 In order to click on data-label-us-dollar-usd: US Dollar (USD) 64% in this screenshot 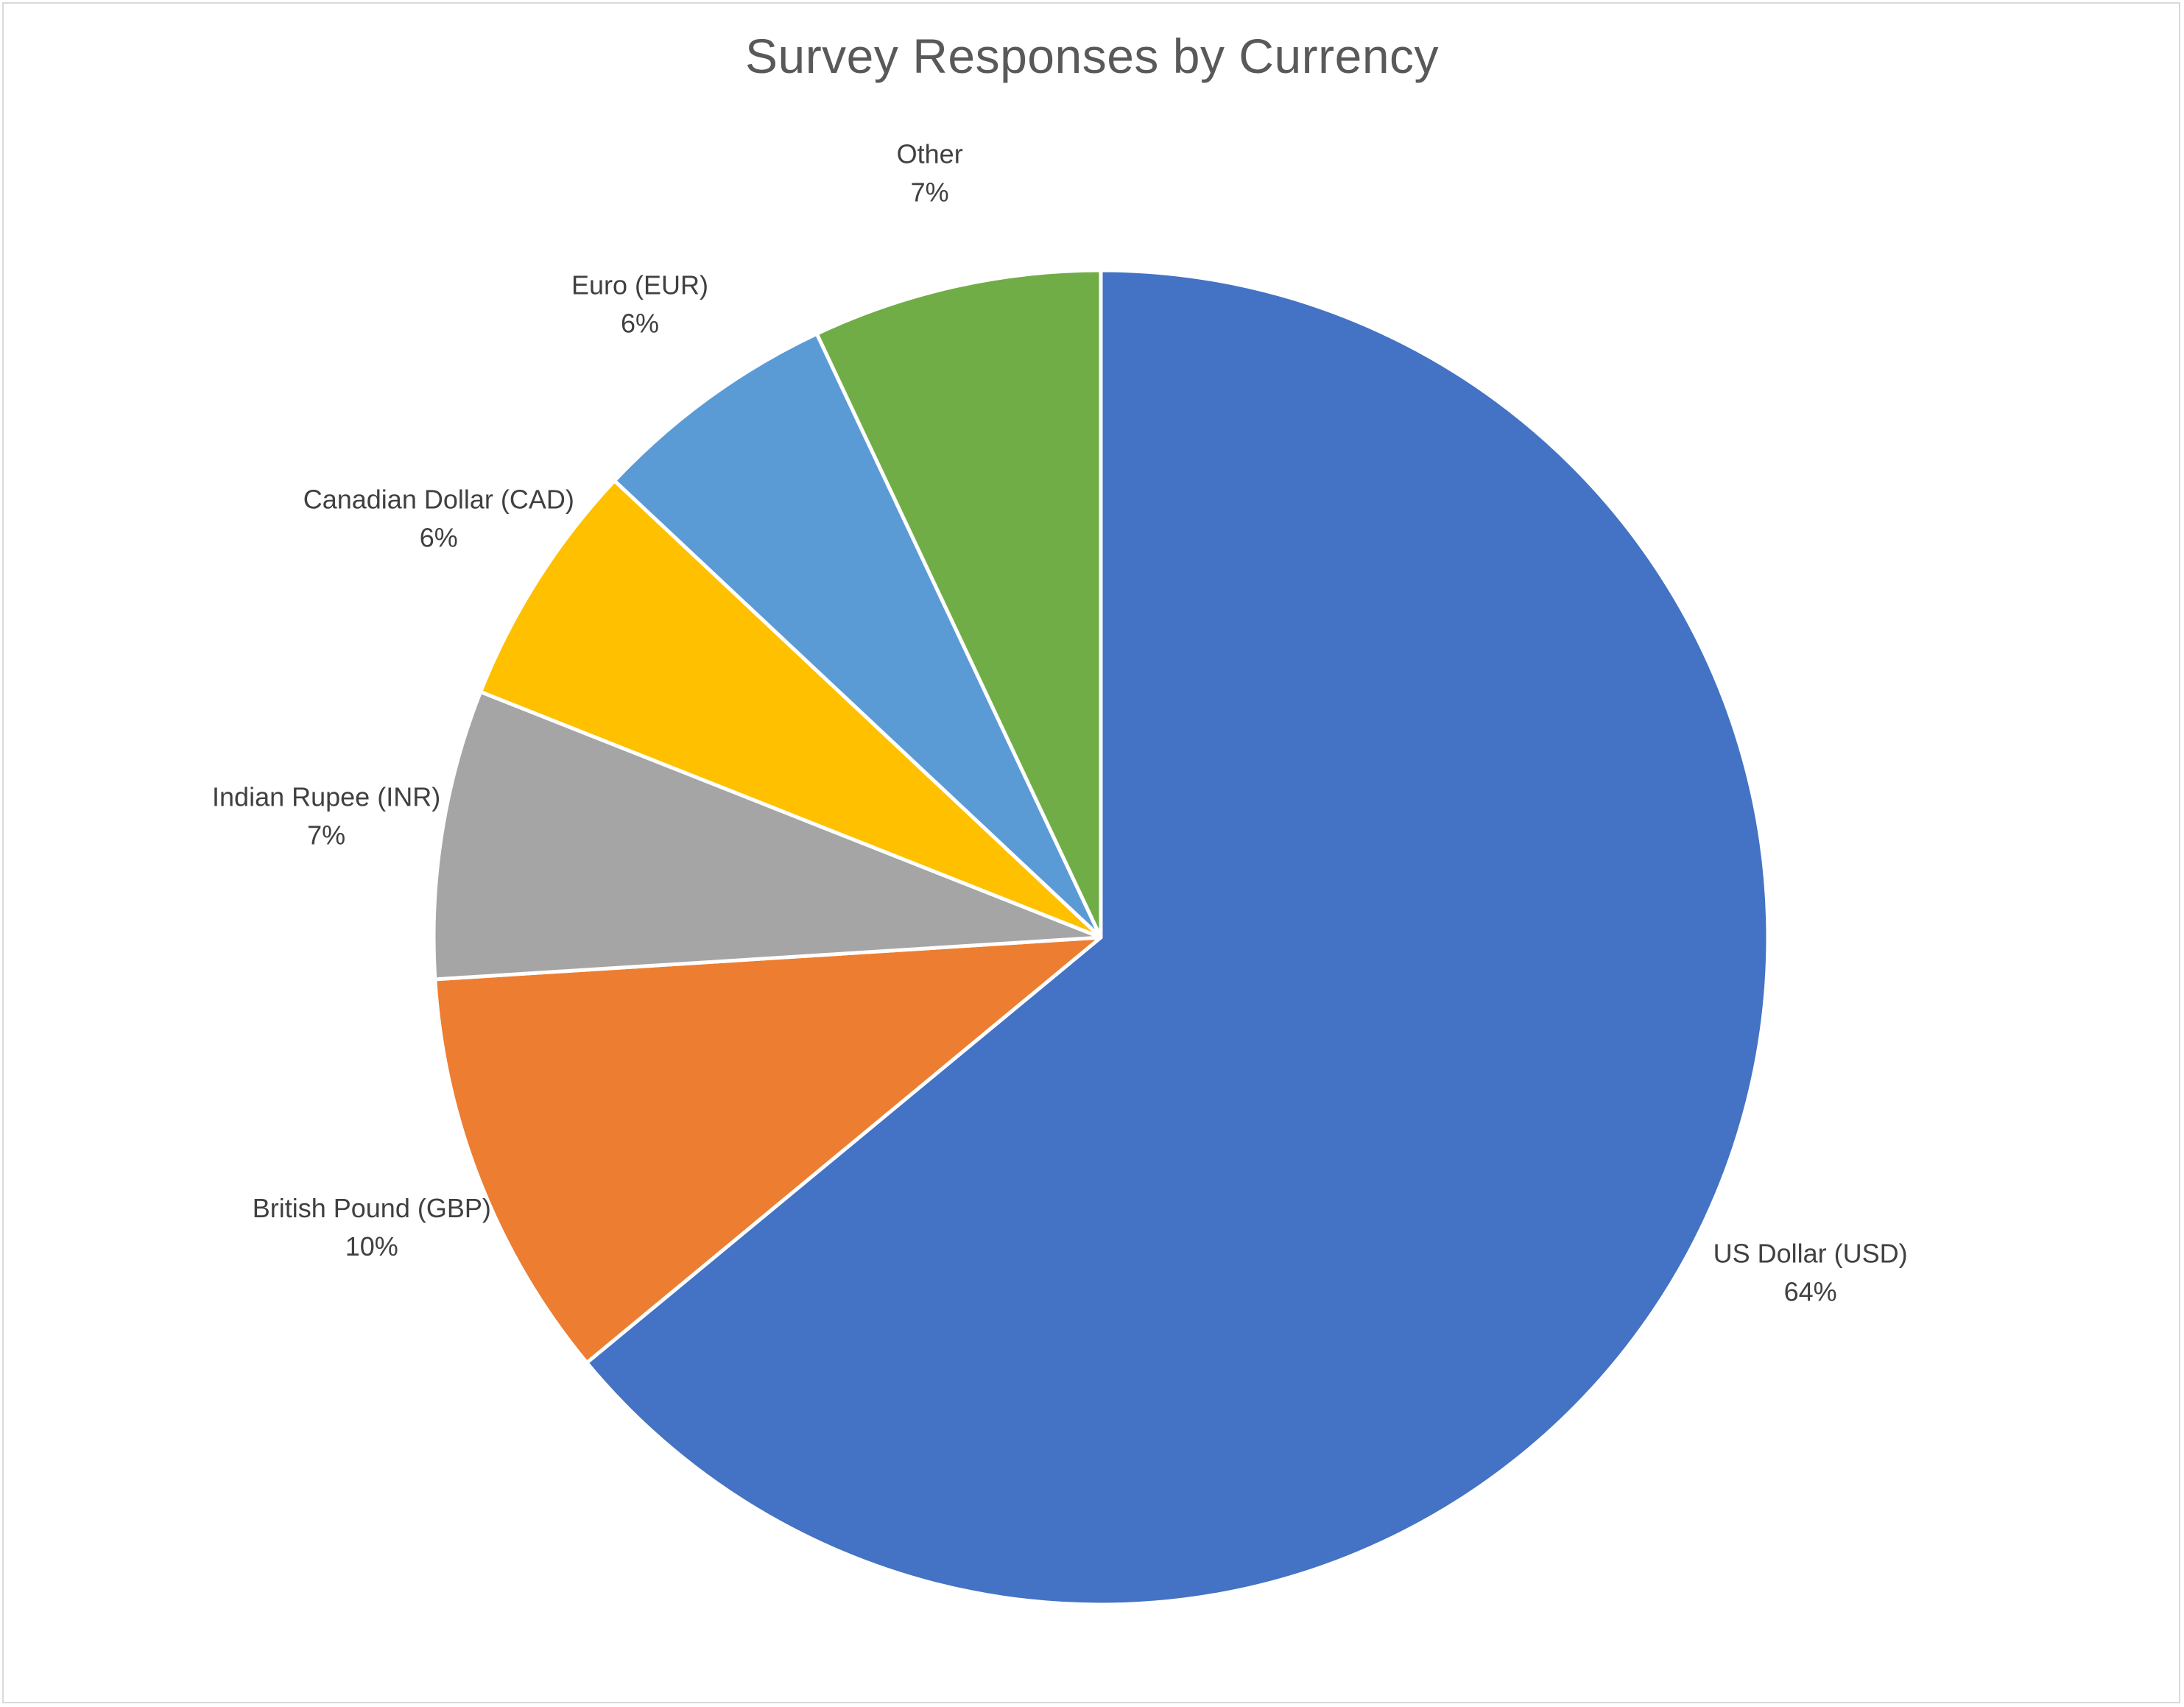, I will do `click(1811, 1272)`.